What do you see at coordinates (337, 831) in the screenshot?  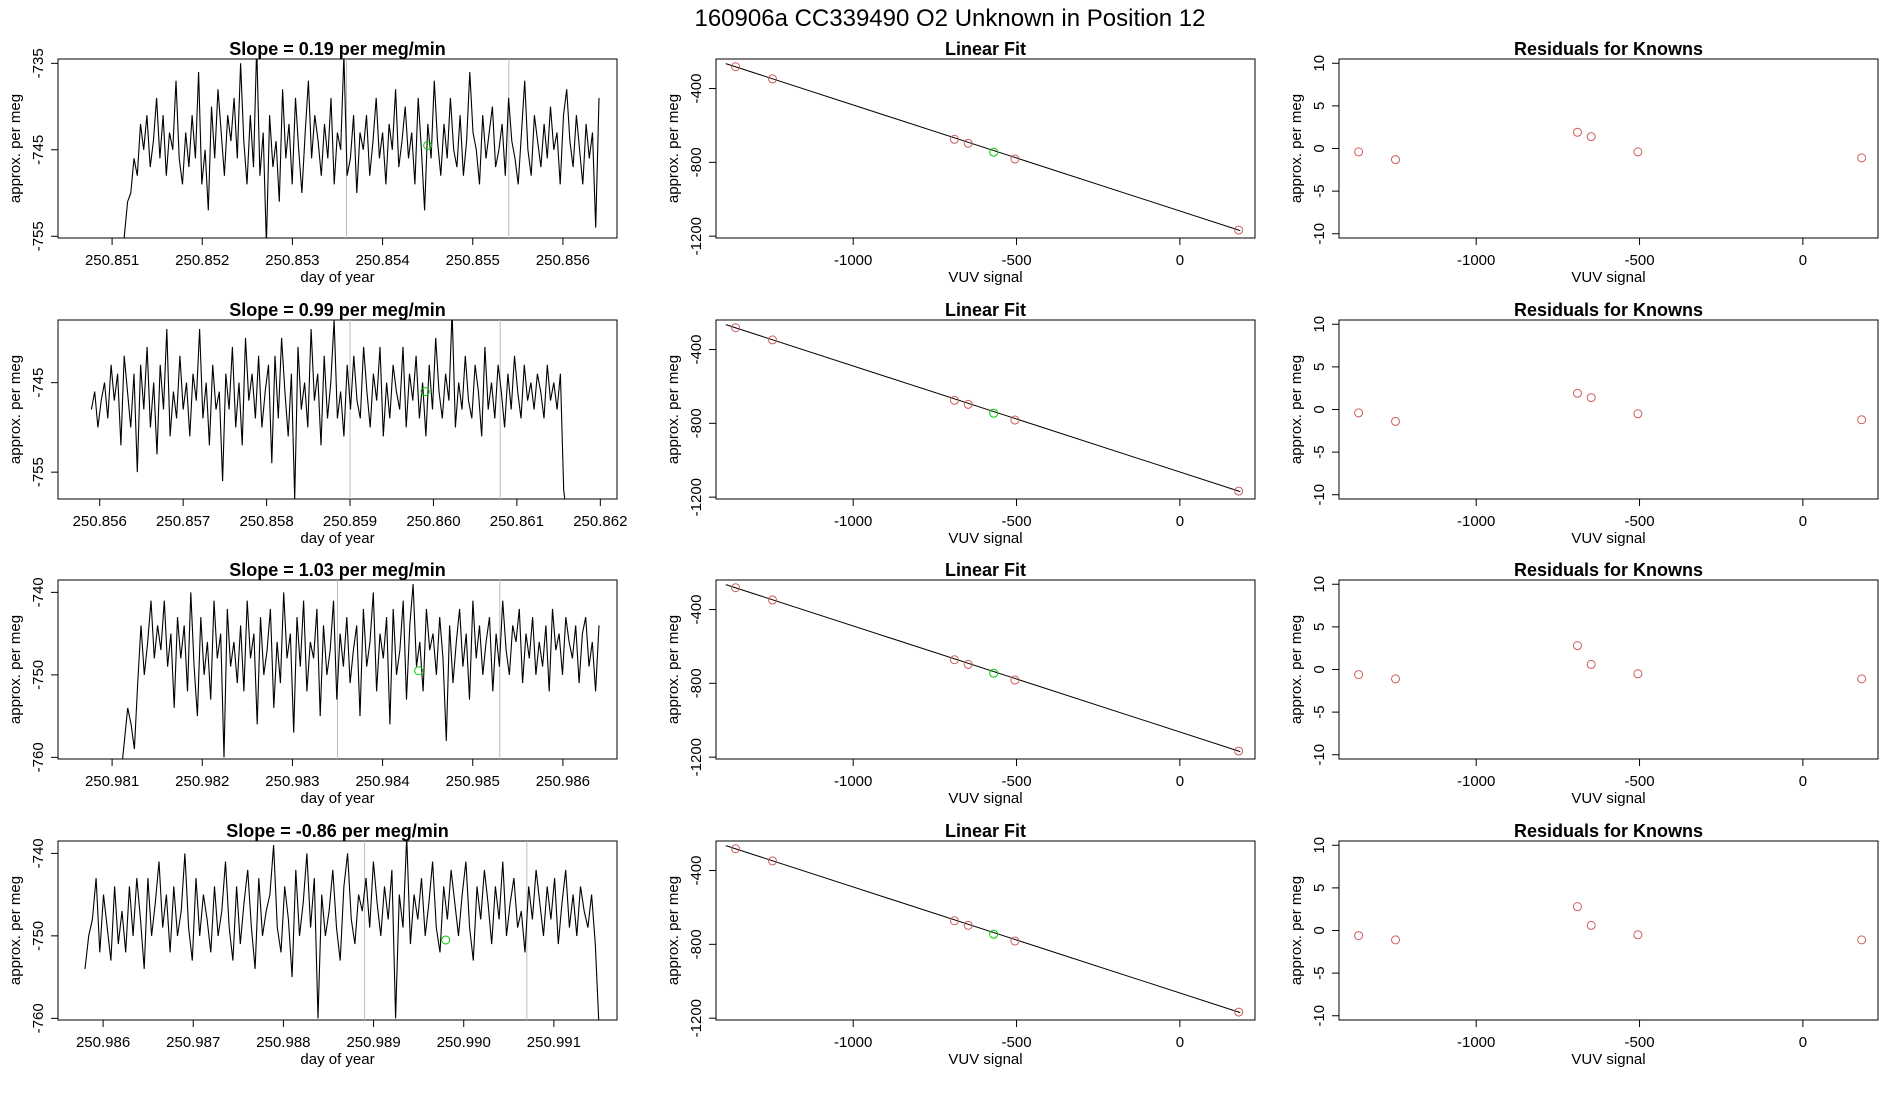 I see `panel-title: Slope = -0.86 per meg/min` at bounding box center [337, 831].